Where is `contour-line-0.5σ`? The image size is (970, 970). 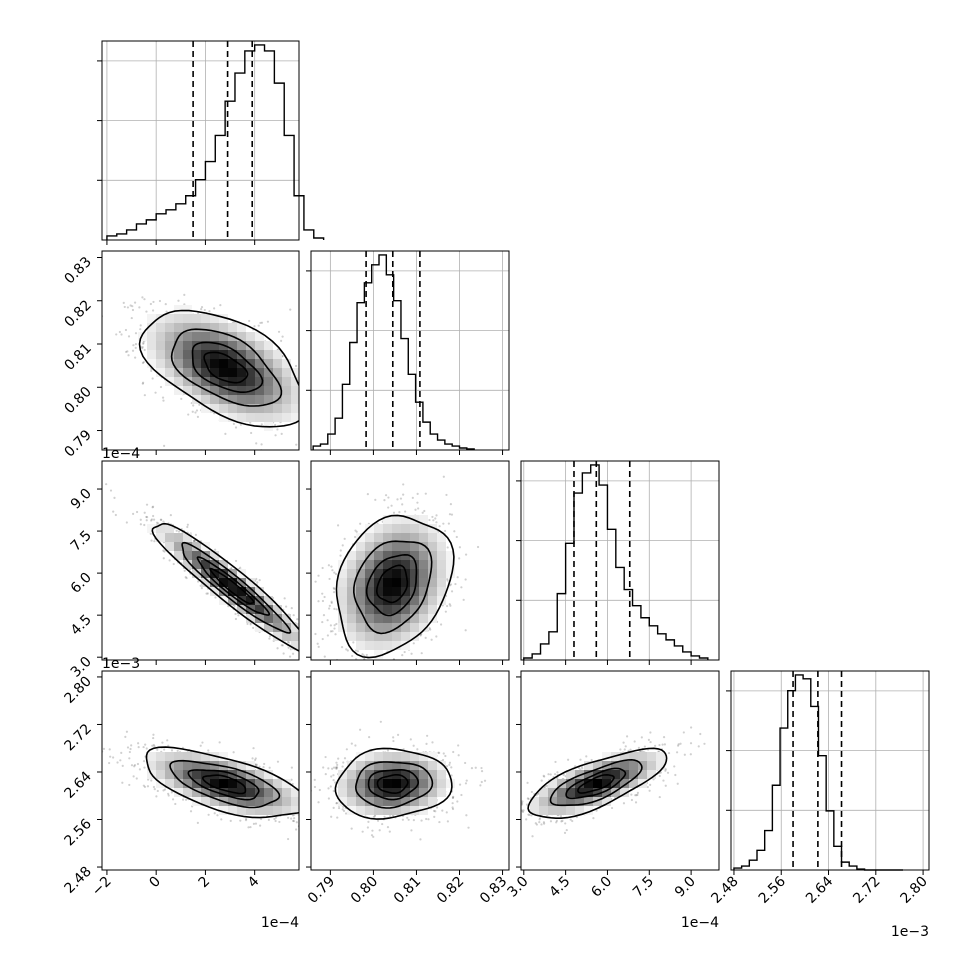
contour-line-0.5σ is located at coordinates (395, 586).